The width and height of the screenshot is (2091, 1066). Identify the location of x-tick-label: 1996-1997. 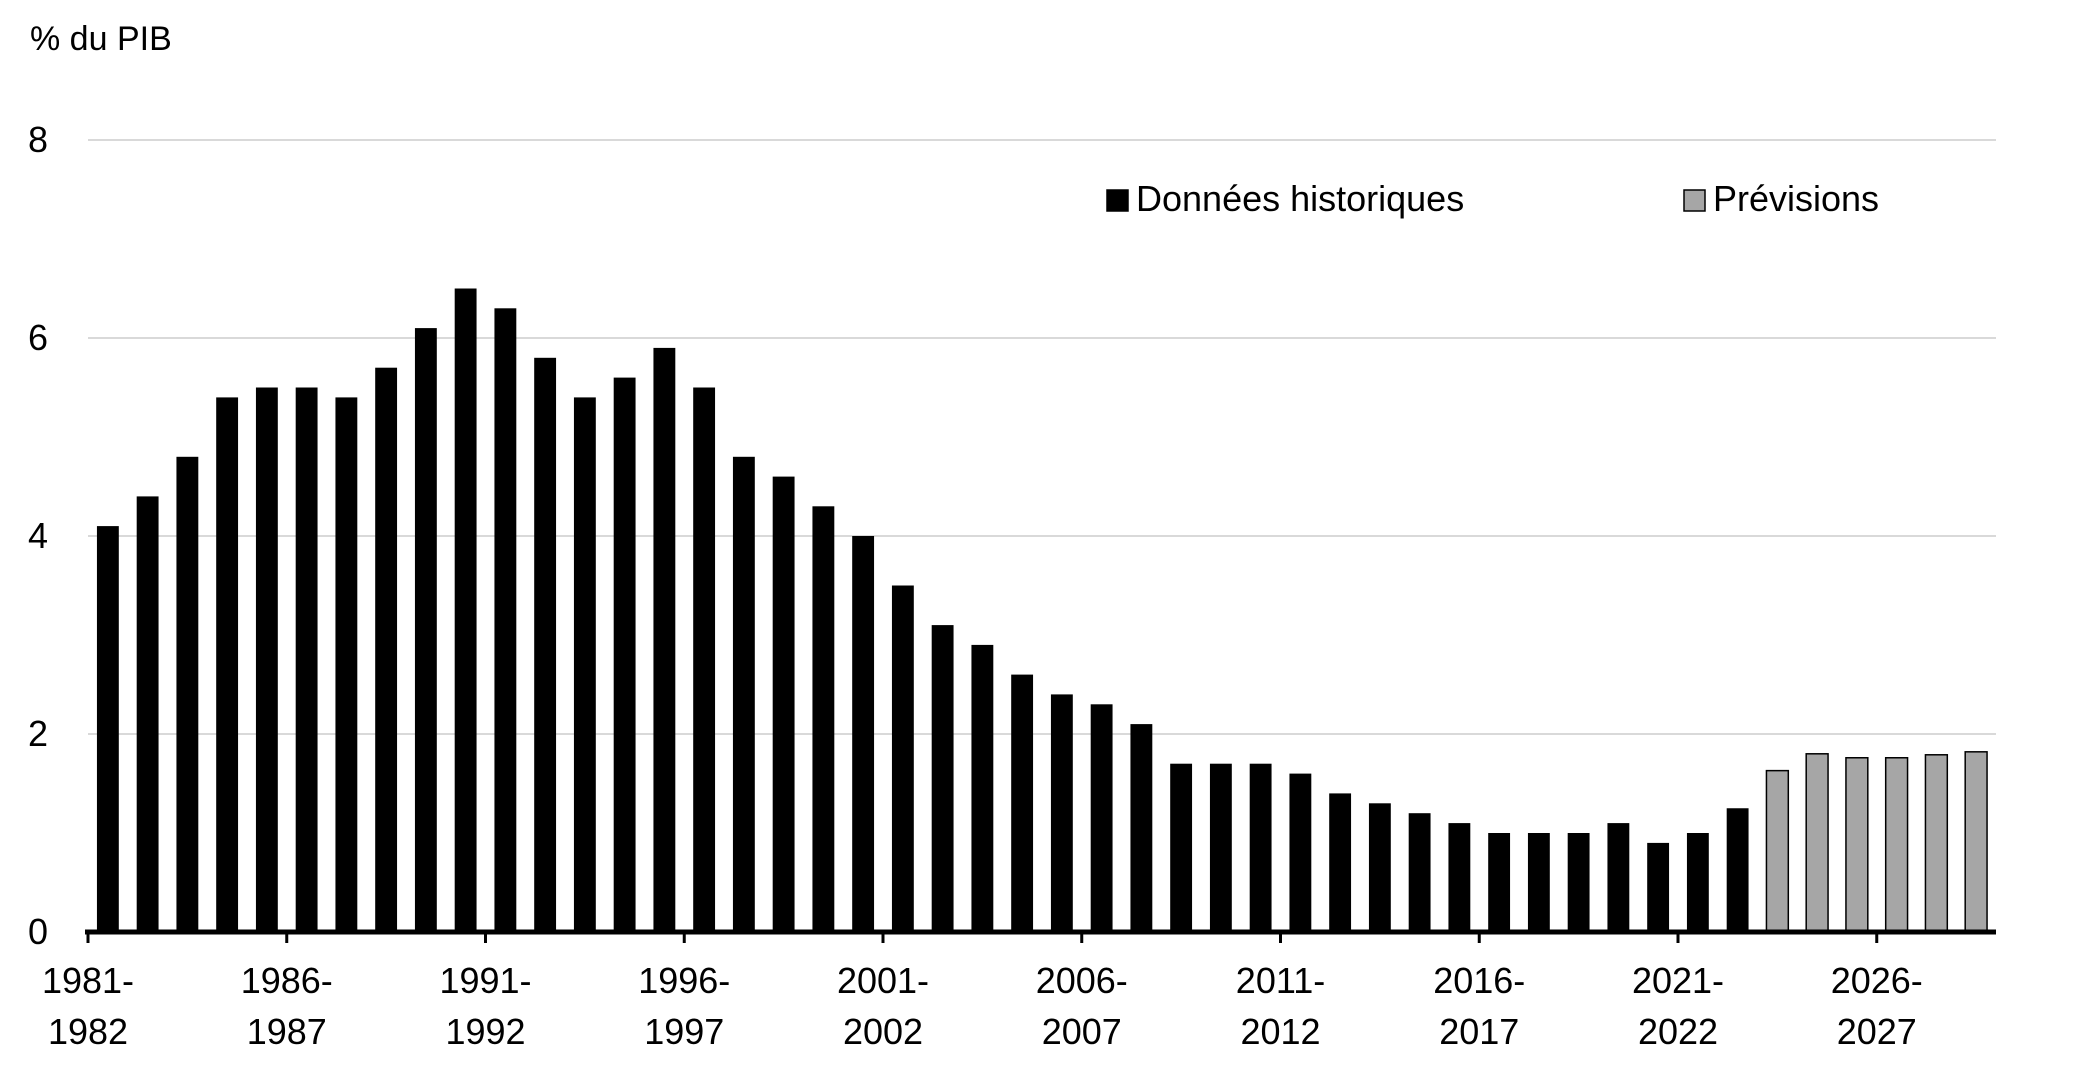
(684, 1006).